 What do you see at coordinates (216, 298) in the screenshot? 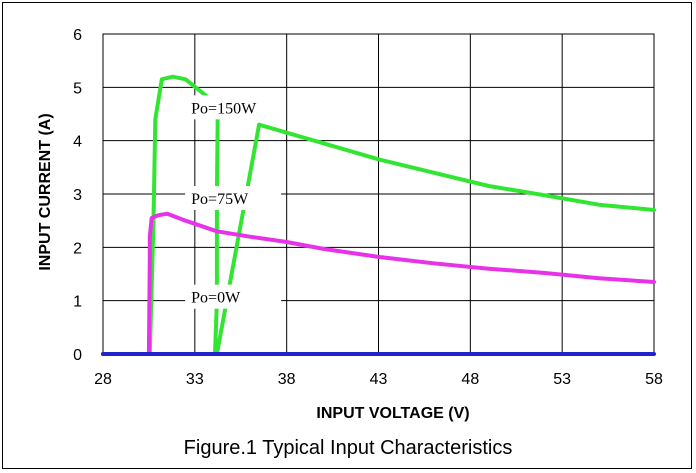
I see `series-label: Po=0W` at bounding box center [216, 298].